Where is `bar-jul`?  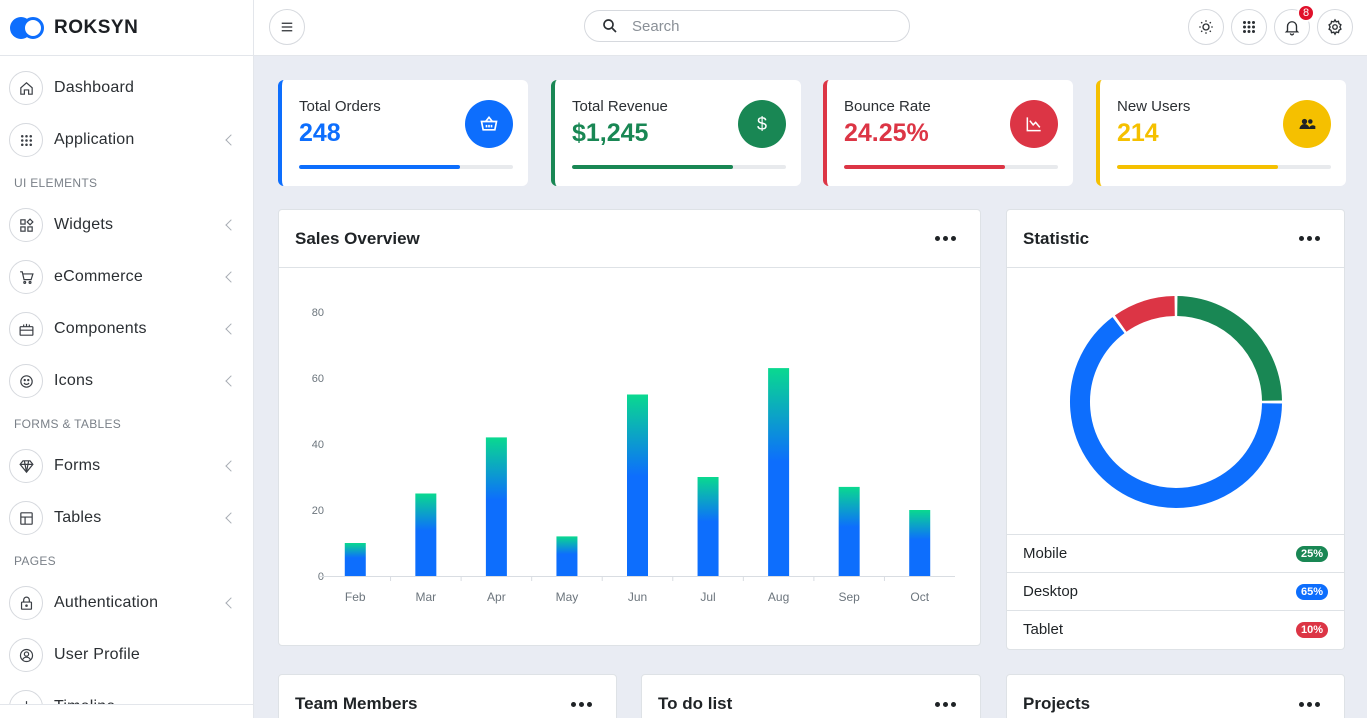 bar-jul is located at coordinates (708, 526).